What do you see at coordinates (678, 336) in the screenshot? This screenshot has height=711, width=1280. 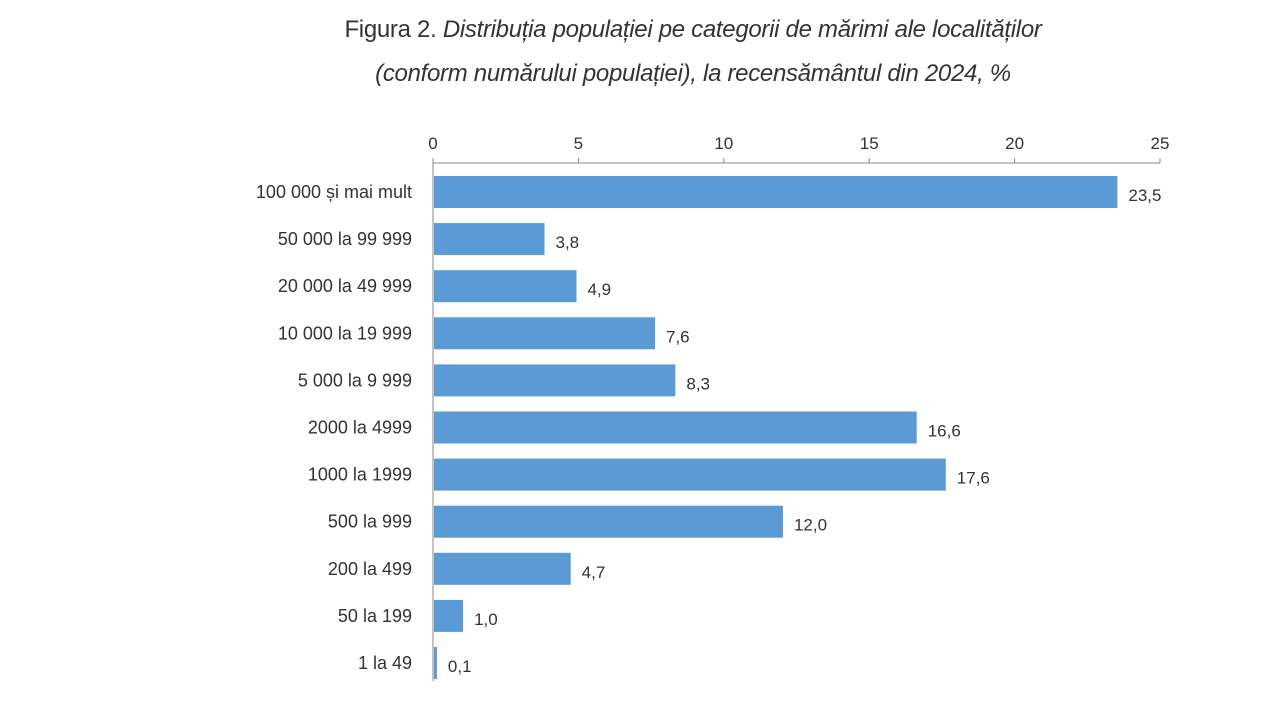 I see `data-label: 7,6` at bounding box center [678, 336].